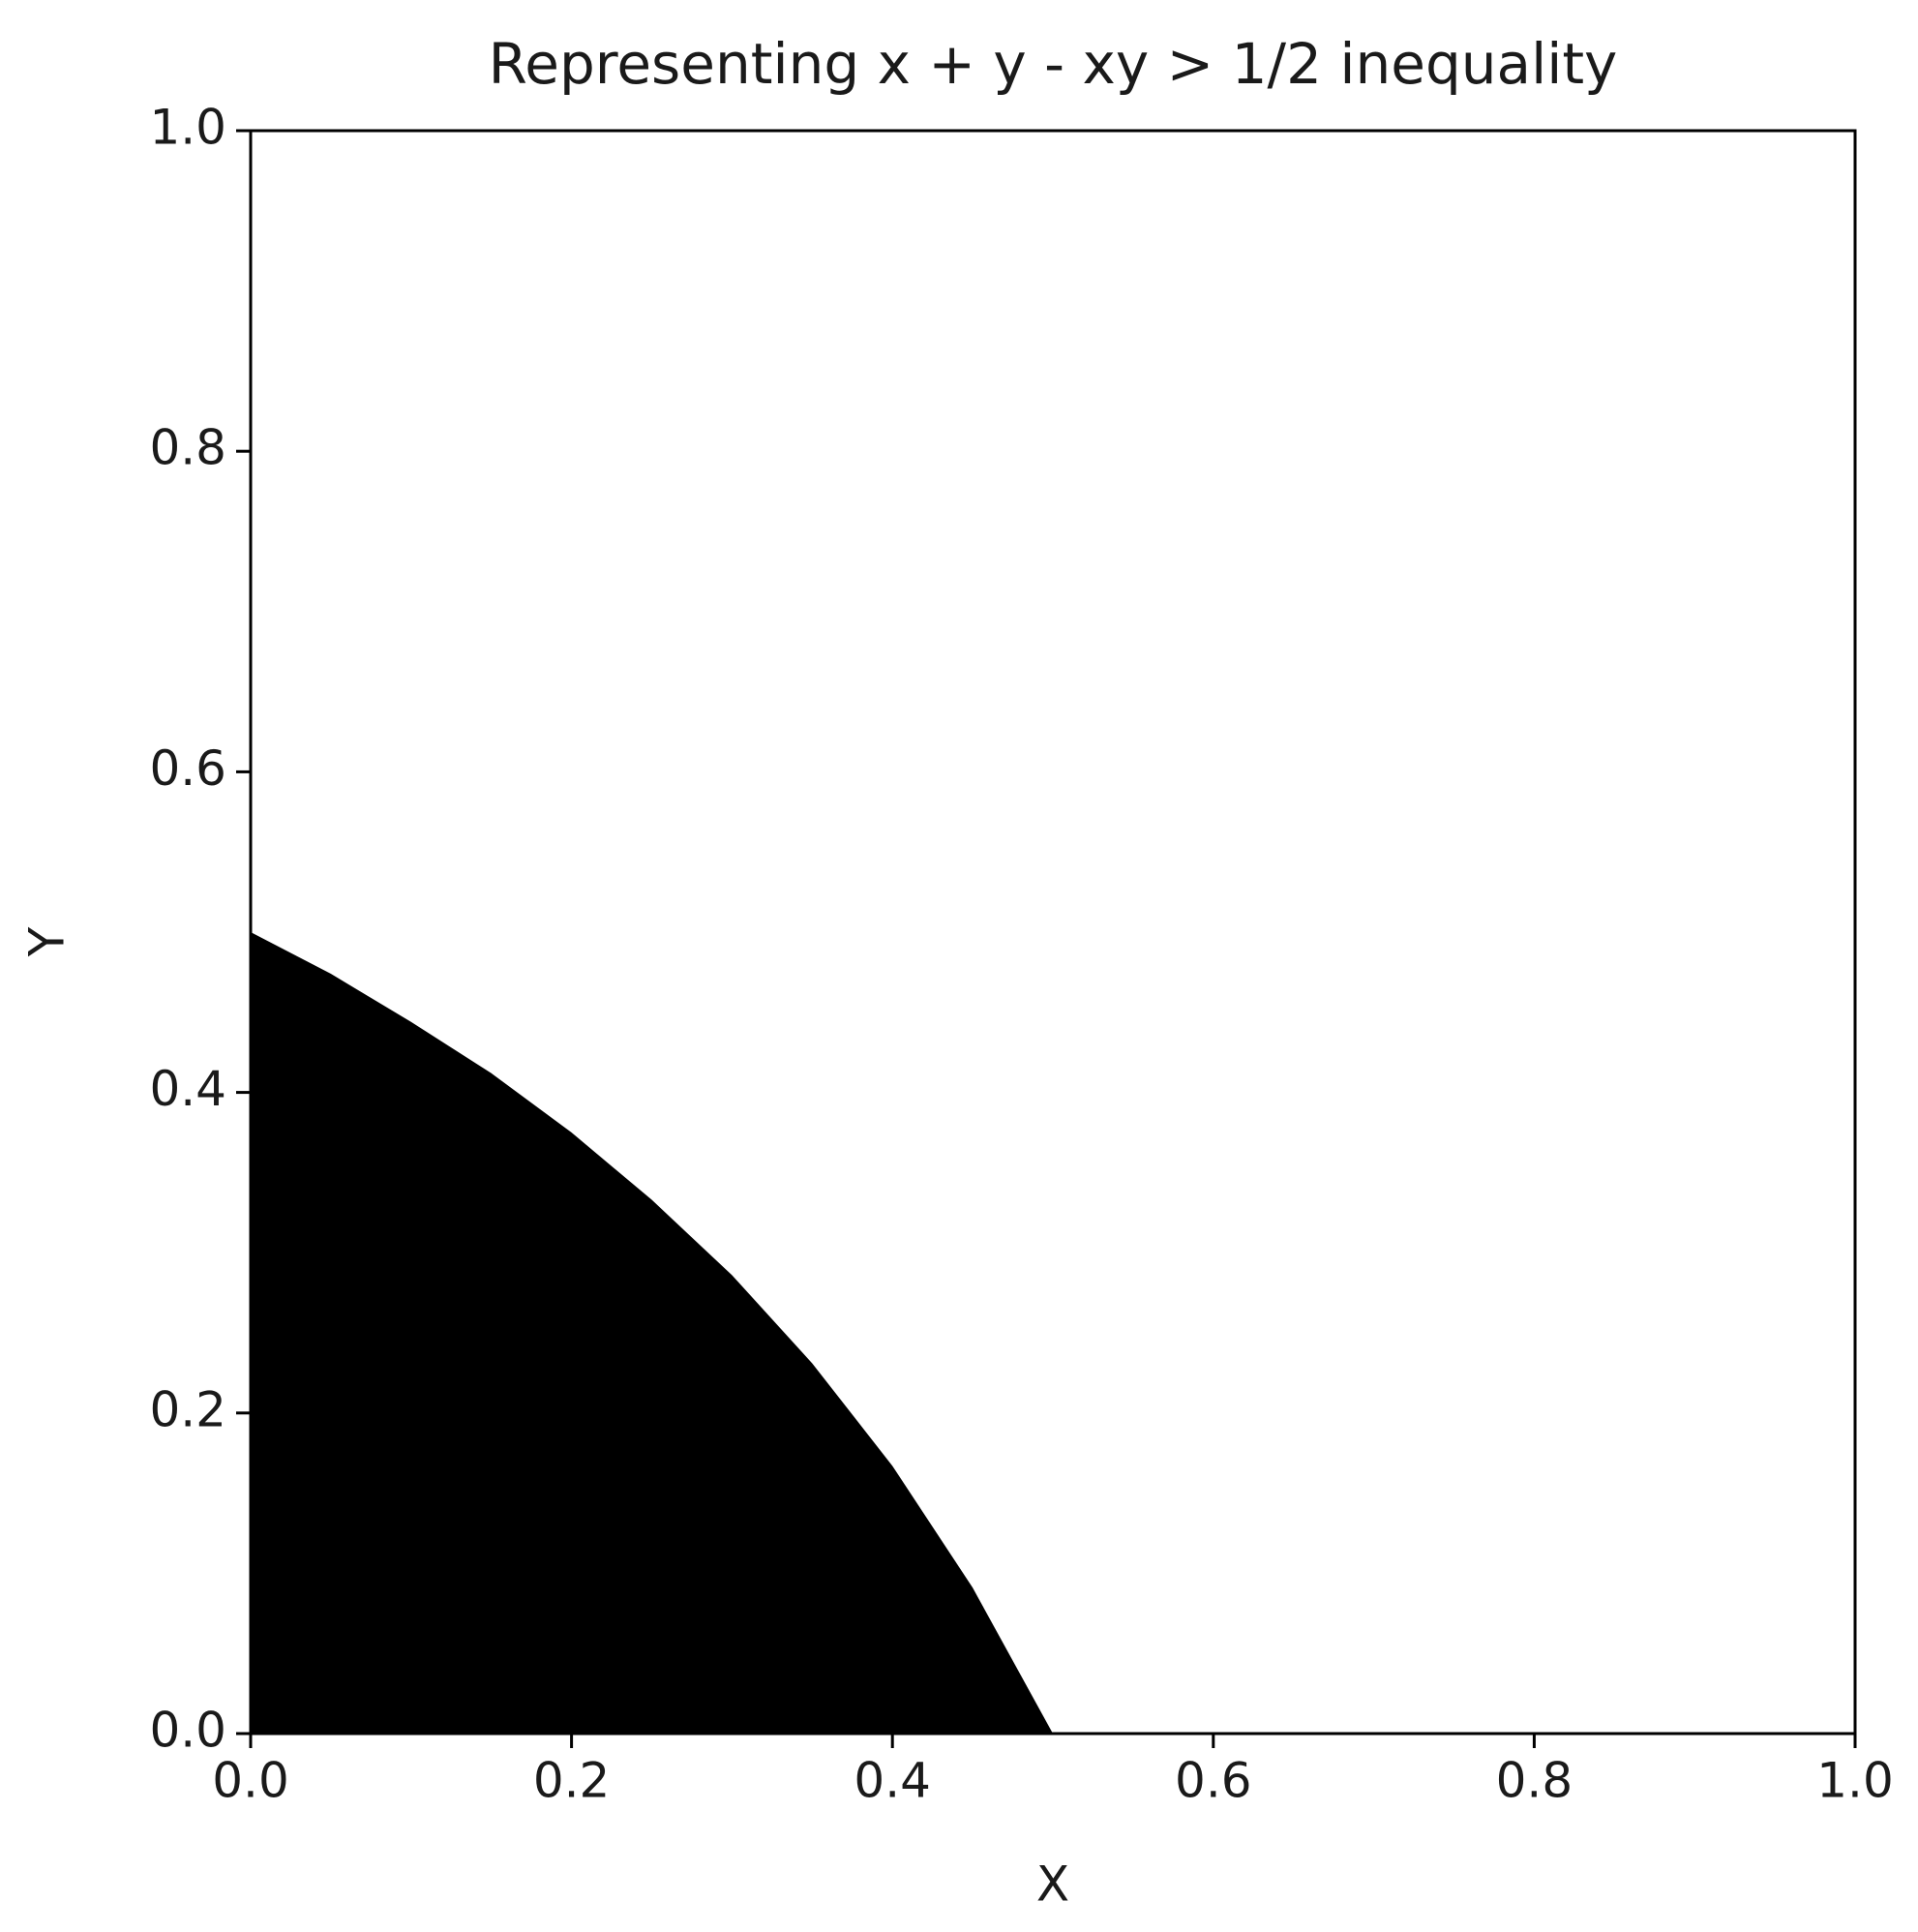 The height and width of the screenshot is (1932, 1918). Describe the element at coordinates (892, 1781) in the screenshot. I see `x-tick-label: 0.4` at that location.